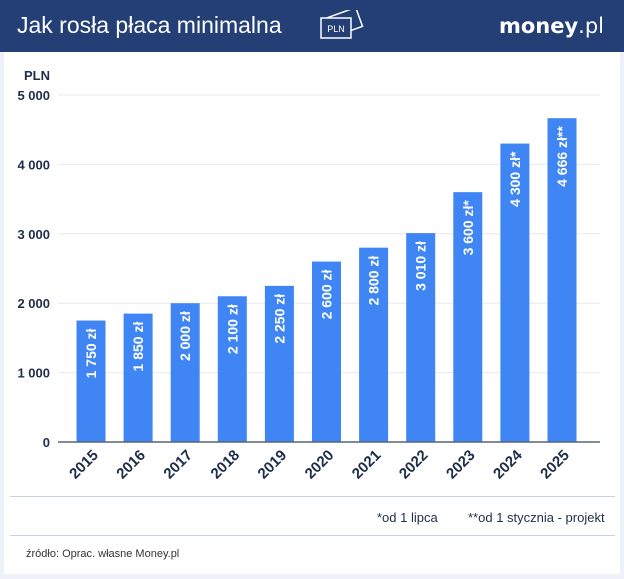 The height and width of the screenshot is (579, 624). I want to click on x-tick-label: 2022, so click(414, 465).